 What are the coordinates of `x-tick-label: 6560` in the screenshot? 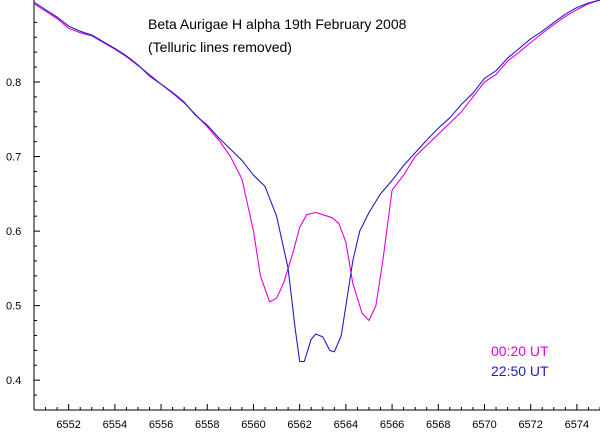 It's located at (253, 425).